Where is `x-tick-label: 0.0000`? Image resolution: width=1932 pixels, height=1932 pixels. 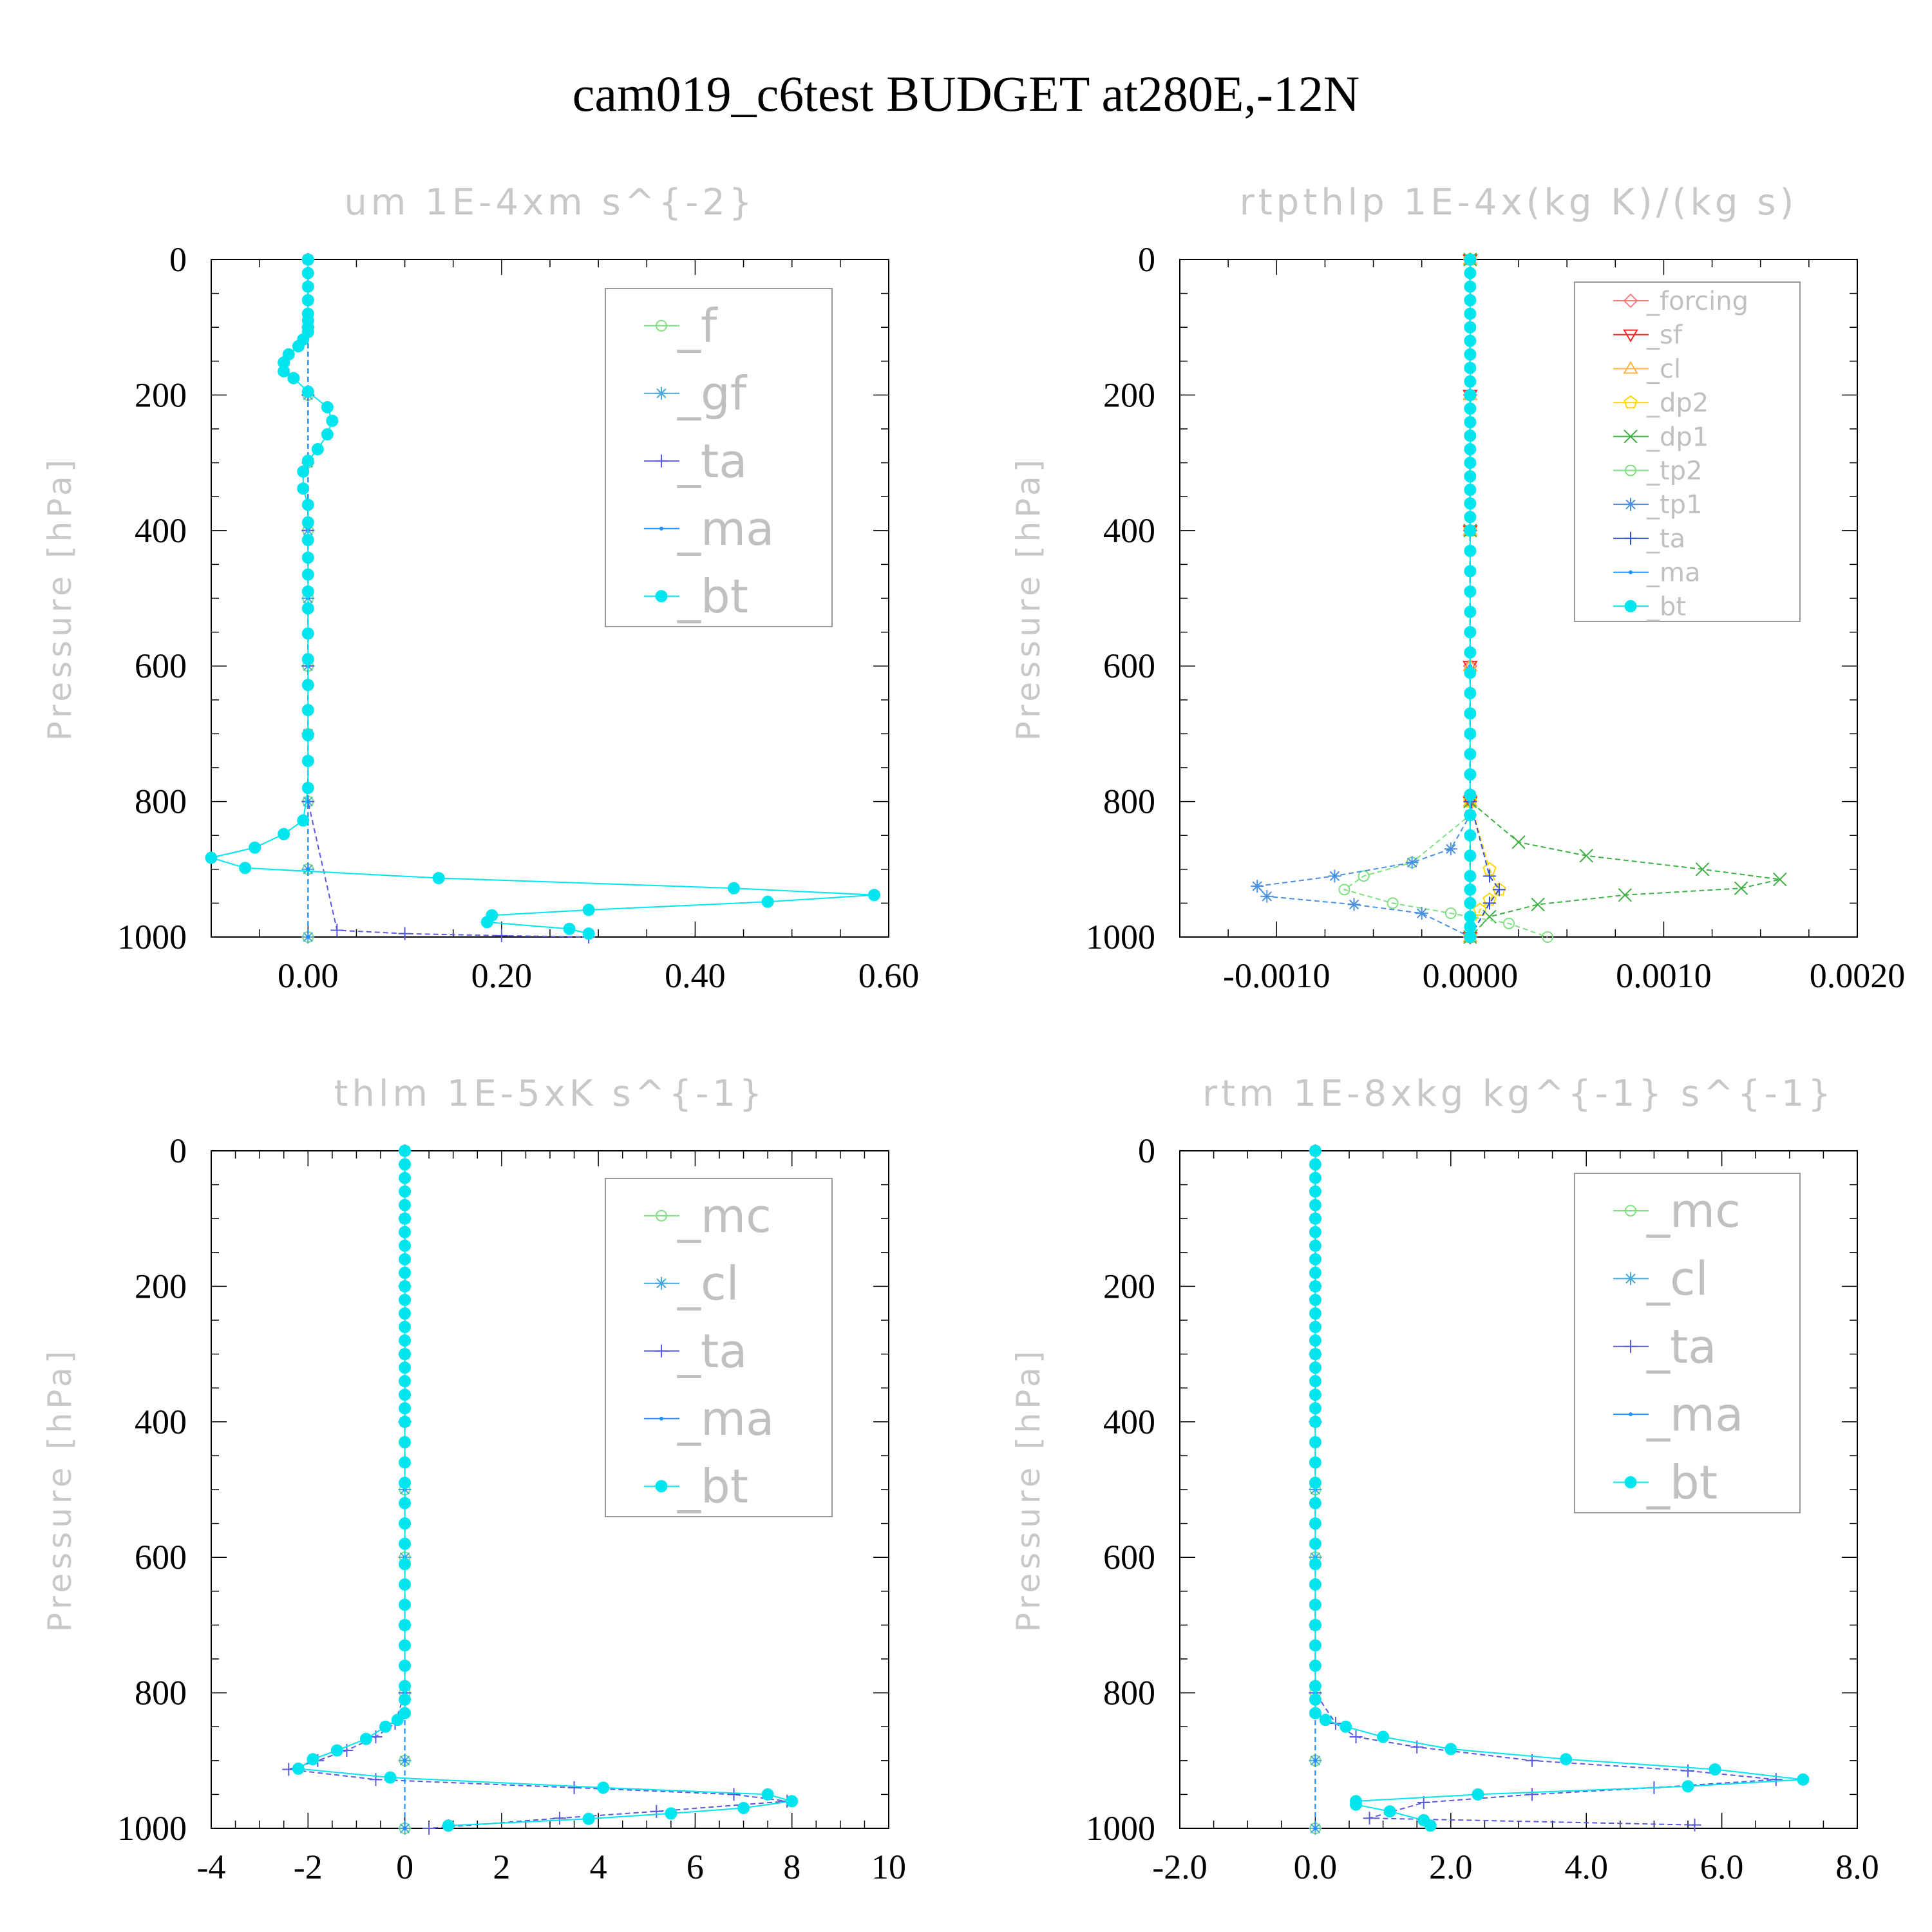
x-tick-label: 0.0000 is located at coordinates (1471, 975).